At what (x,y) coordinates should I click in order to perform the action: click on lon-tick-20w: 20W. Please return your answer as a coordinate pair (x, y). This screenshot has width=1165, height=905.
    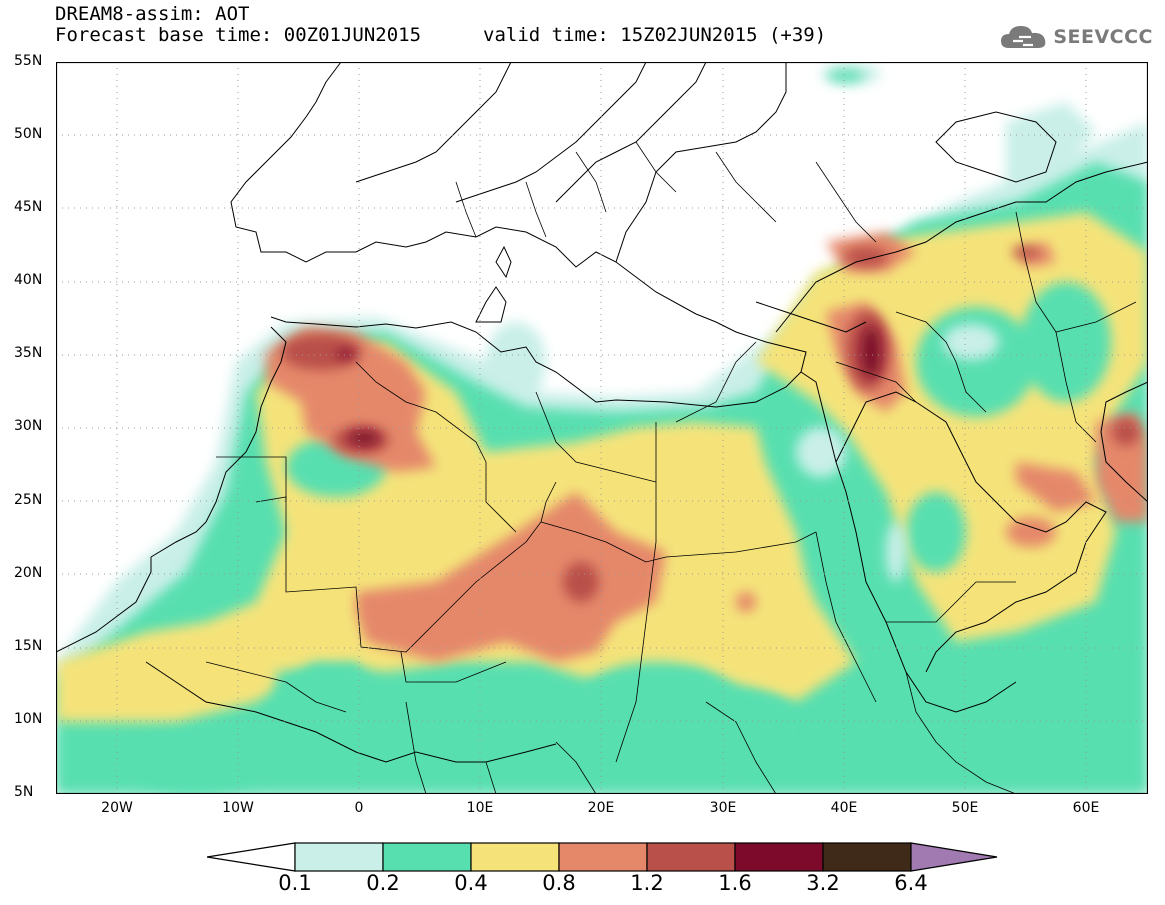
    Looking at the image, I should click on (117, 808).